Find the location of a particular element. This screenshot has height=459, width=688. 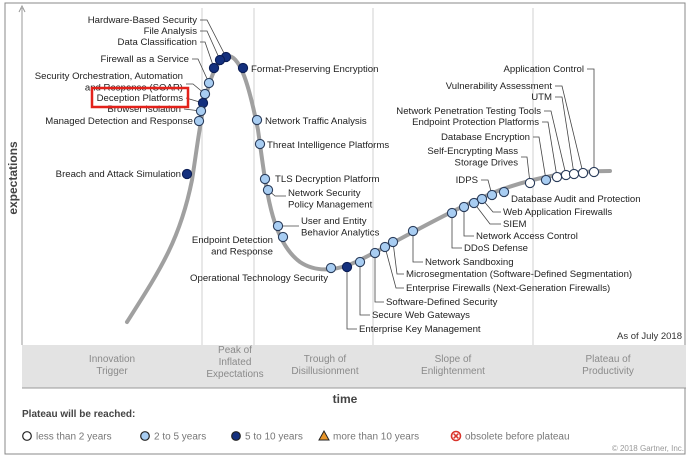

technology-label: Network Traffic Analysis is located at coordinates (316, 121).